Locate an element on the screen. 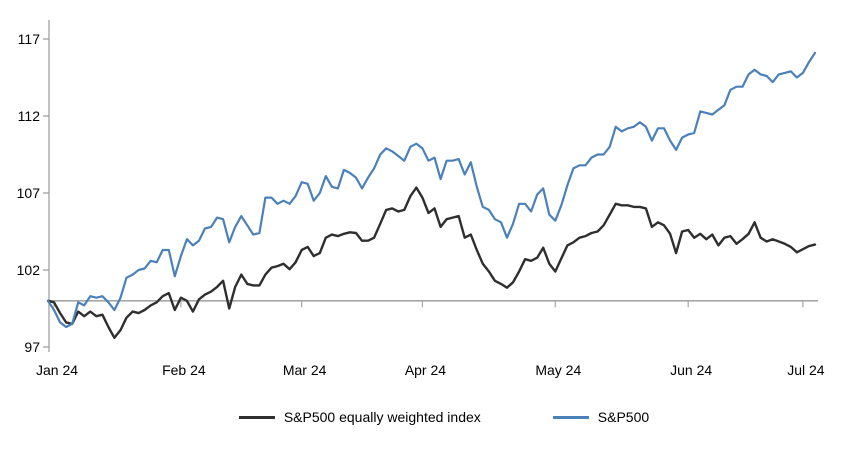 Image resolution: width=852 pixels, height=453 pixels. x-axis-label: Apr 24 is located at coordinates (425, 370).